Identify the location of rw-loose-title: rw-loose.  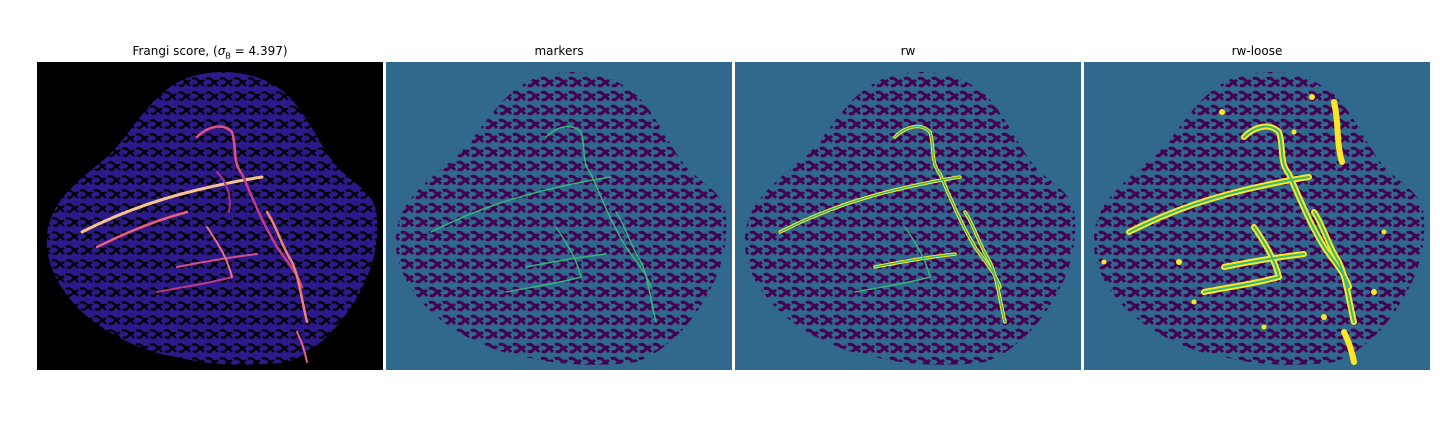
(1257, 51).